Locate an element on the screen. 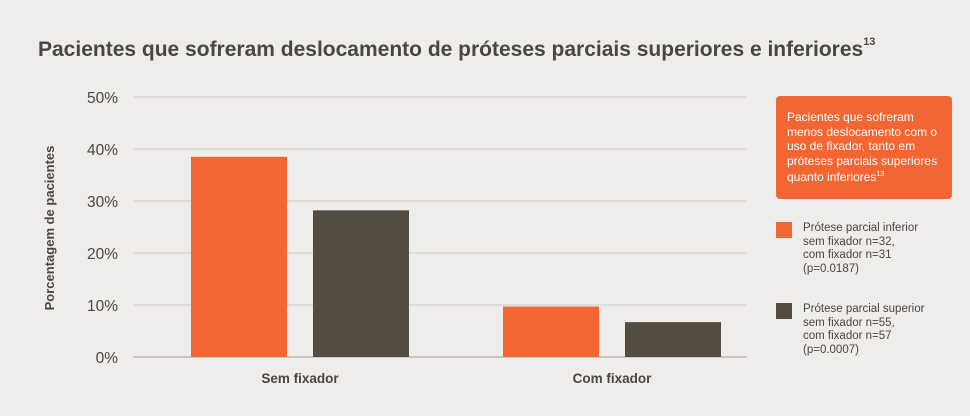 The image size is (970, 416). y-tick-label: 20% is located at coordinates (102, 254).